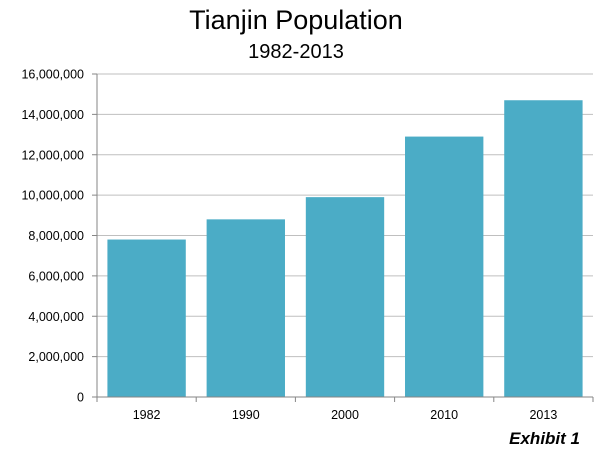  I want to click on x-tick-label: 1990, so click(246, 415).